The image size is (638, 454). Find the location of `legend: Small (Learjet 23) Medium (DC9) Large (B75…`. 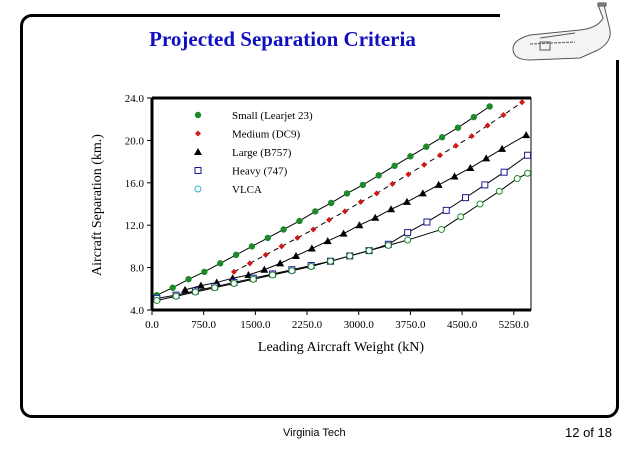

legend: Small (Learjet 23) Medium (DC9) Large (B75… is located at coordinates (253, 153).